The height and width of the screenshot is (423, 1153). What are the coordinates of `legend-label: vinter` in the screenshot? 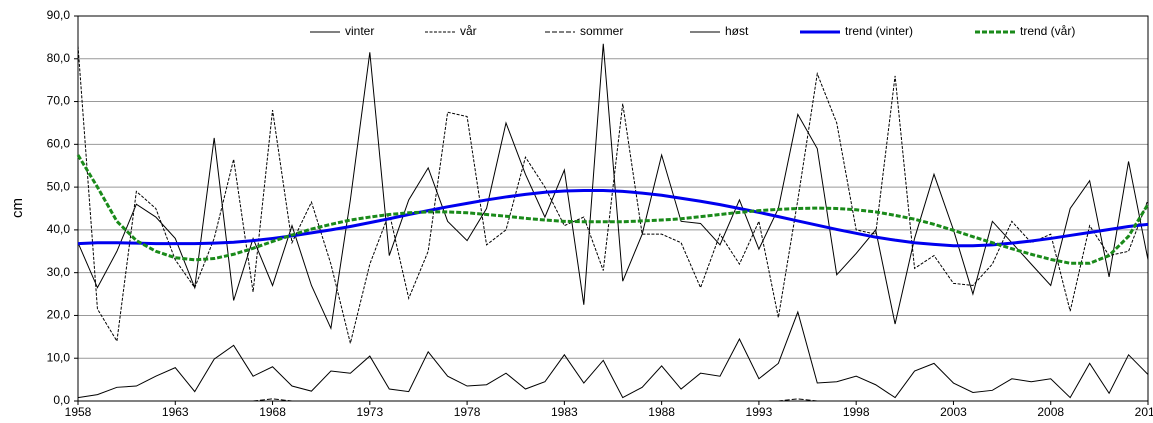 It's located at (359, 31).